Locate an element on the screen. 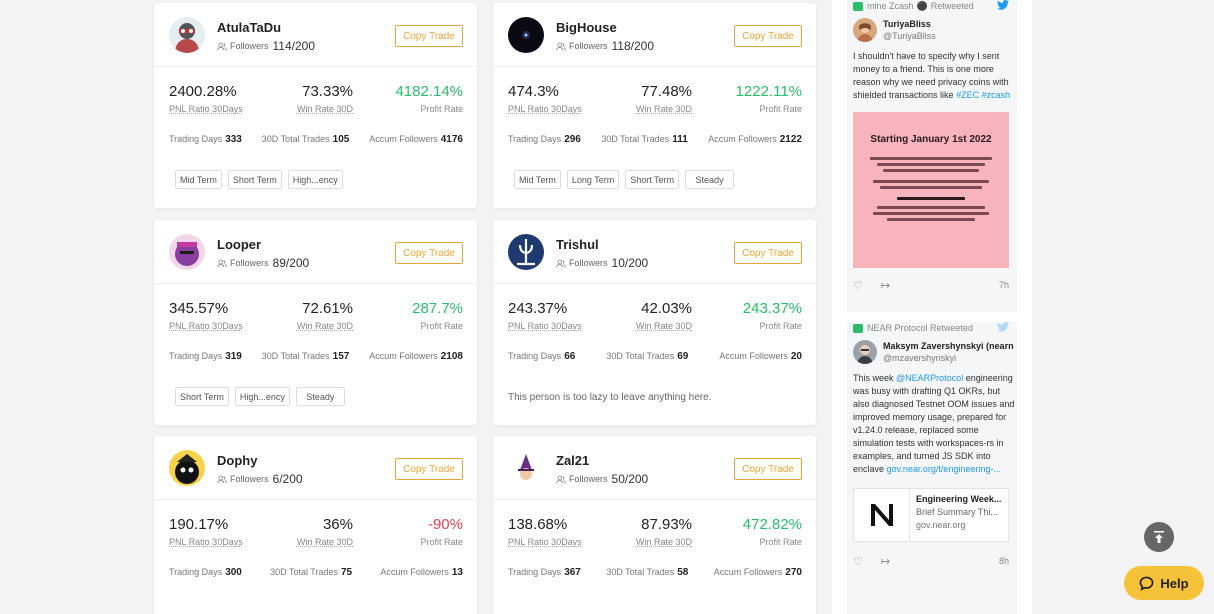 Image resolution: width=1214 pixels, height=614 pixels. tweet-author-handle: @TuriyaBliss is located at coordinates (909, 36).